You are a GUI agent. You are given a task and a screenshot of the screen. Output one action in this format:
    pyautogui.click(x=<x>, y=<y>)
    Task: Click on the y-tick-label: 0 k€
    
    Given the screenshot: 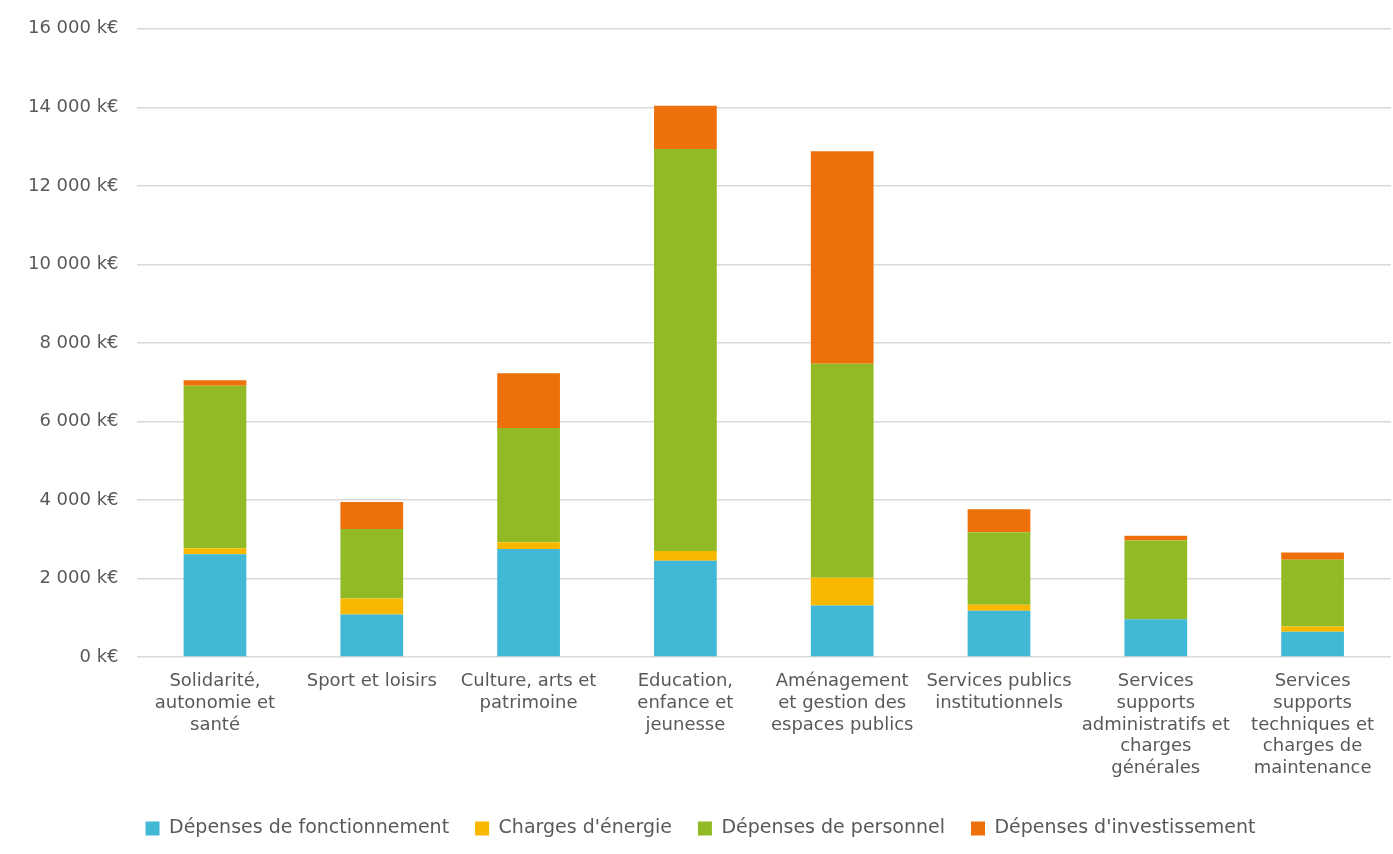 What is the action you would take?
    pyautogui.click(x=99, y=655)
    